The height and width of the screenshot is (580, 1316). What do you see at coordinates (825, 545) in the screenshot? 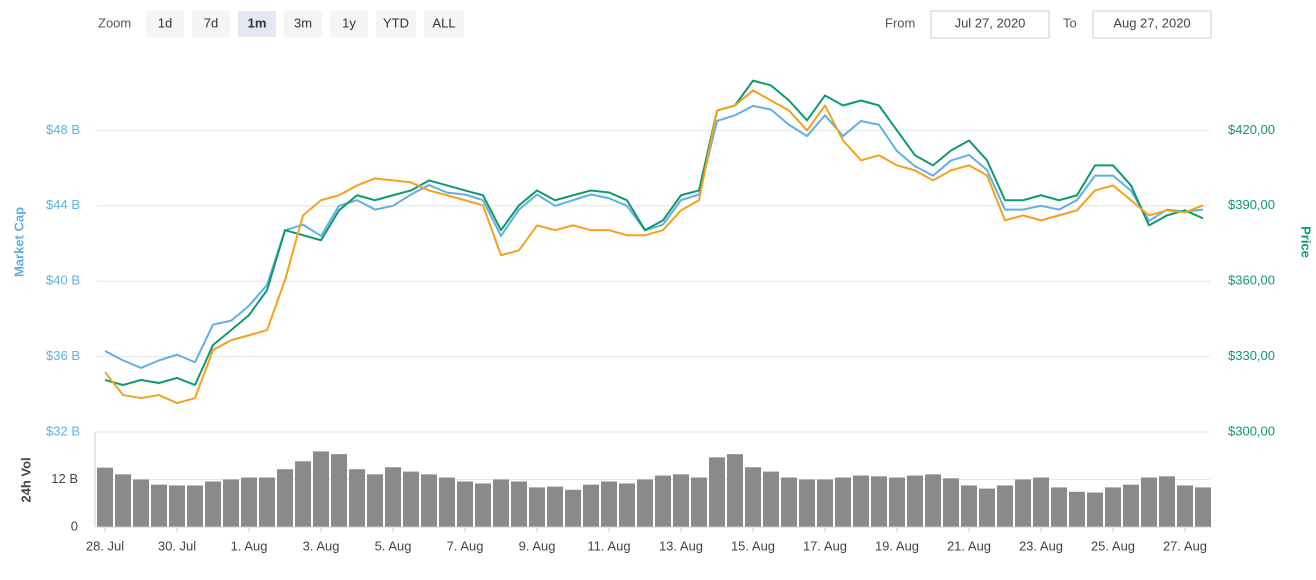
I see `x-tick-label: 17. Aug` at bounding box center [825, 545].